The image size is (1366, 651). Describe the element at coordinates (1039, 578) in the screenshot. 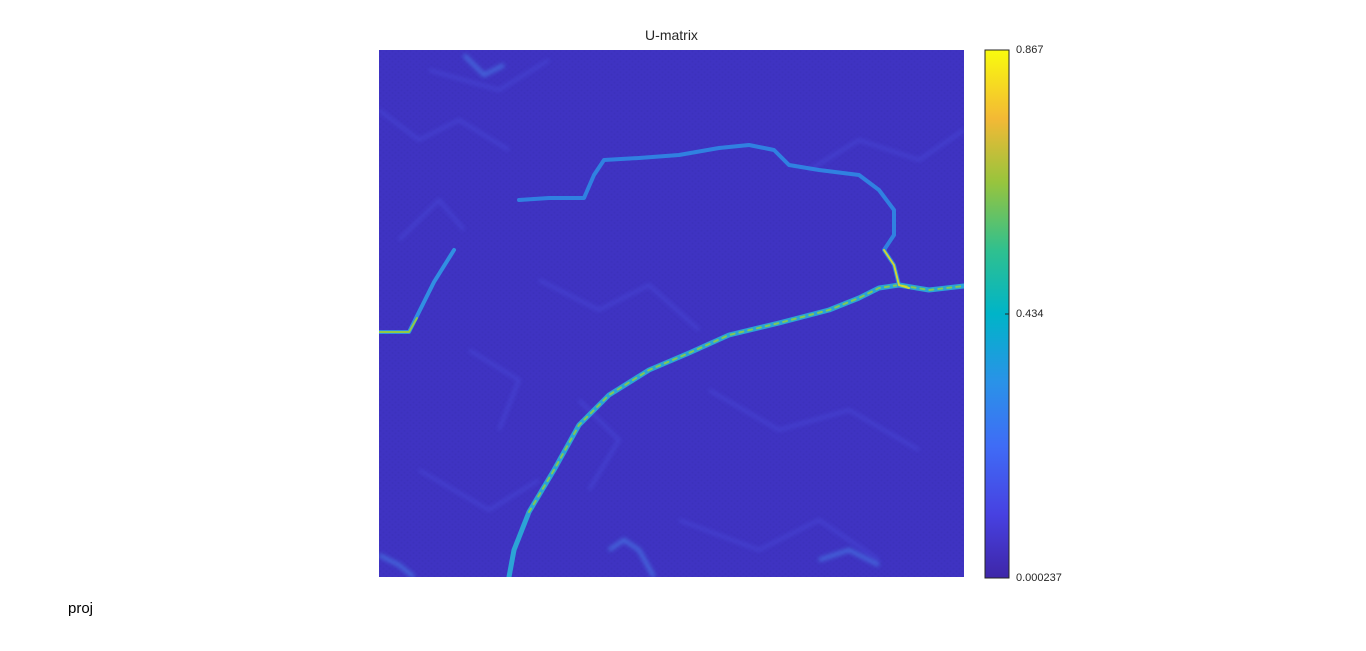

I see `colorbar-tick-label: 0.000237` at that location.